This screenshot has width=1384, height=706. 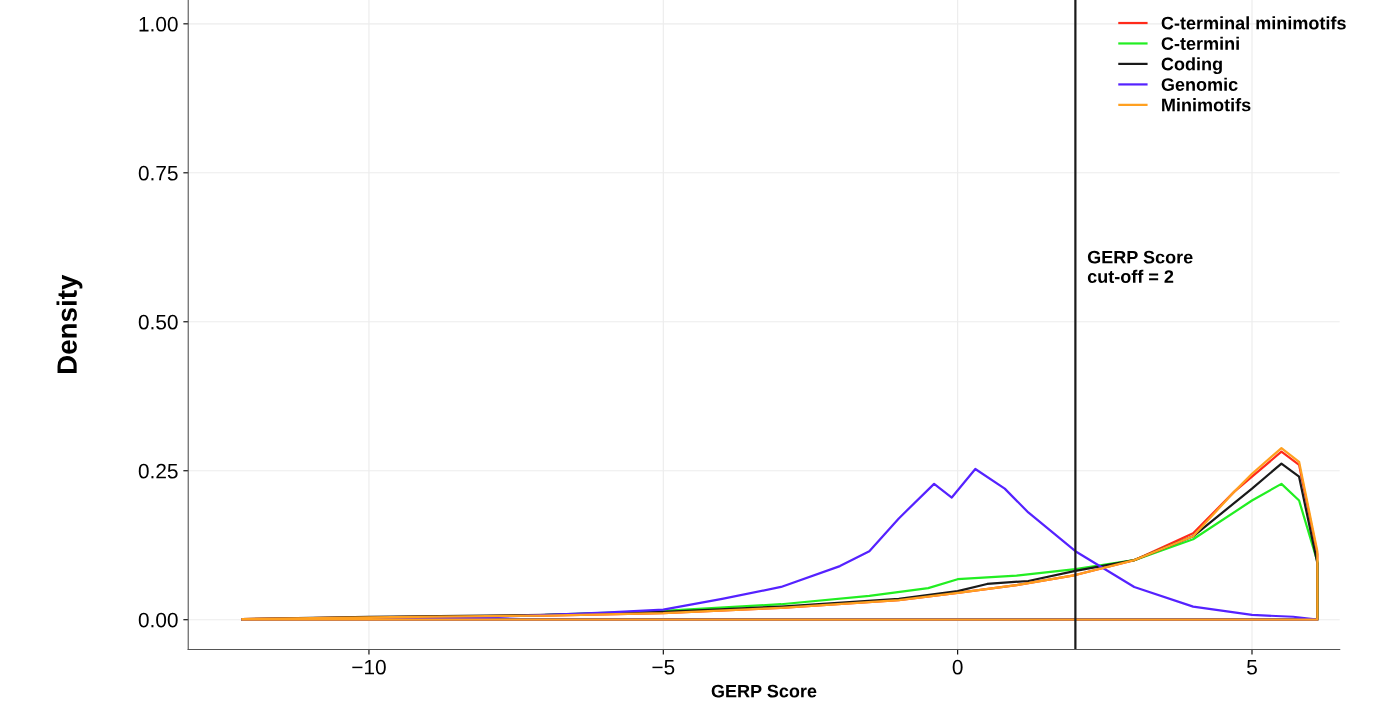 What do you see at coordinates (158, 322) in the screenshot?
I see `y-tick-label: 0.50` at bounding box center [158, 322].